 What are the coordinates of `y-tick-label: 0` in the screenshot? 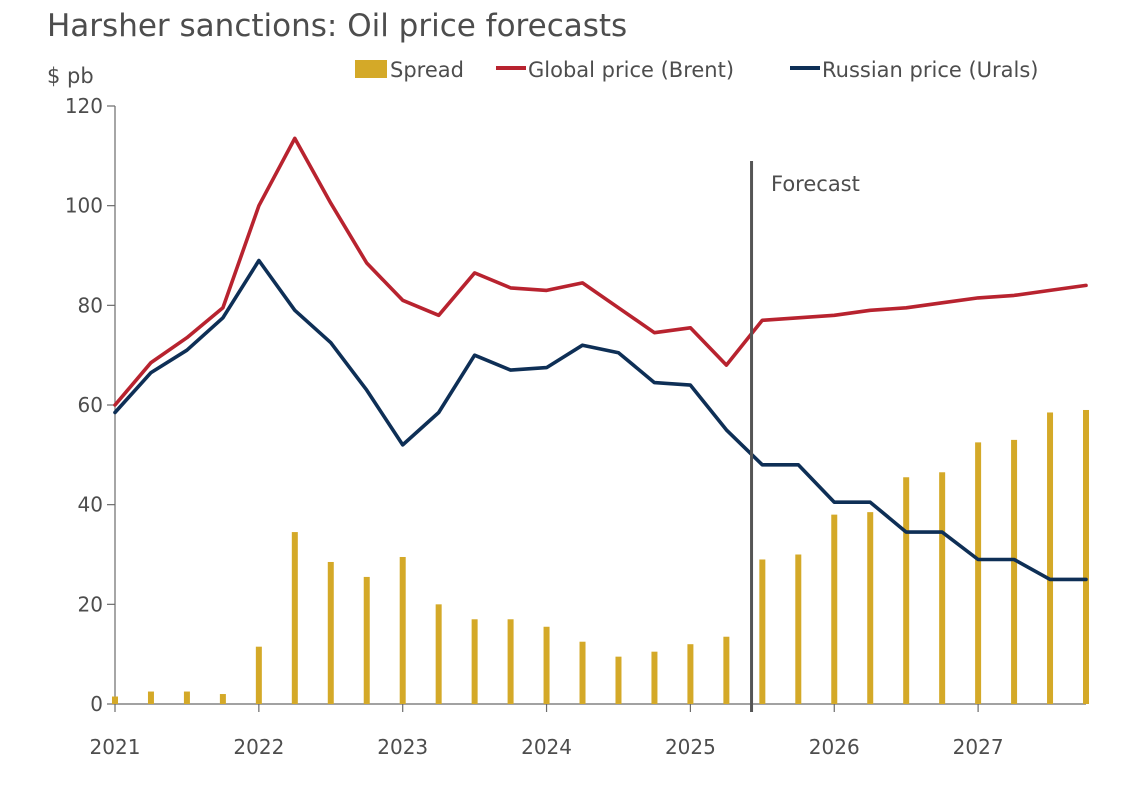 It's located at (96, 704).